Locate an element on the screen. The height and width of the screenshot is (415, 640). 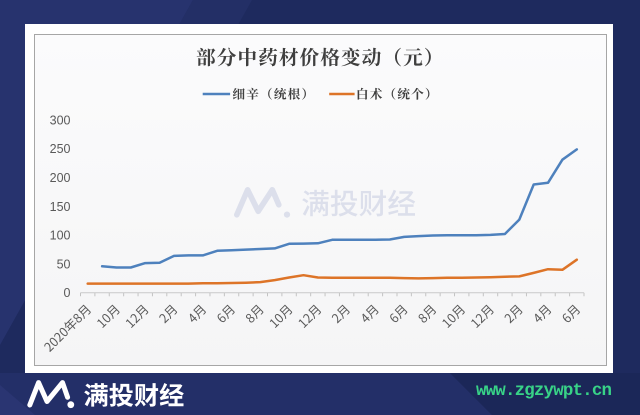
svg-text: 250 is located at coordinates (60, 149).